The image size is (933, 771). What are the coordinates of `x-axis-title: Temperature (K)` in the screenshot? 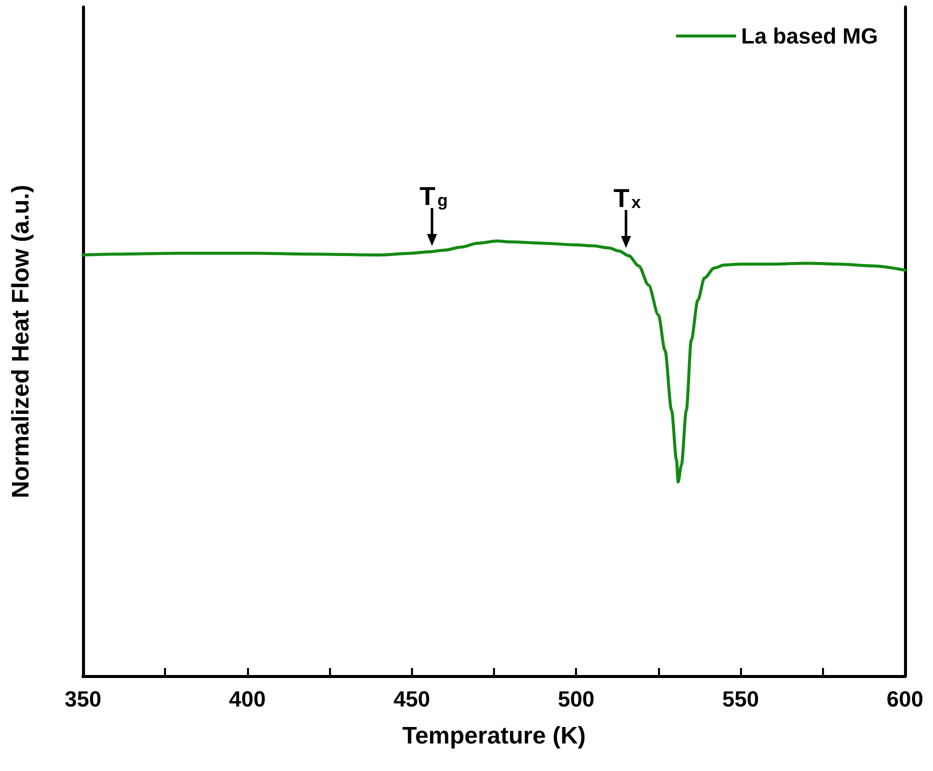 It's located at (494, 736).